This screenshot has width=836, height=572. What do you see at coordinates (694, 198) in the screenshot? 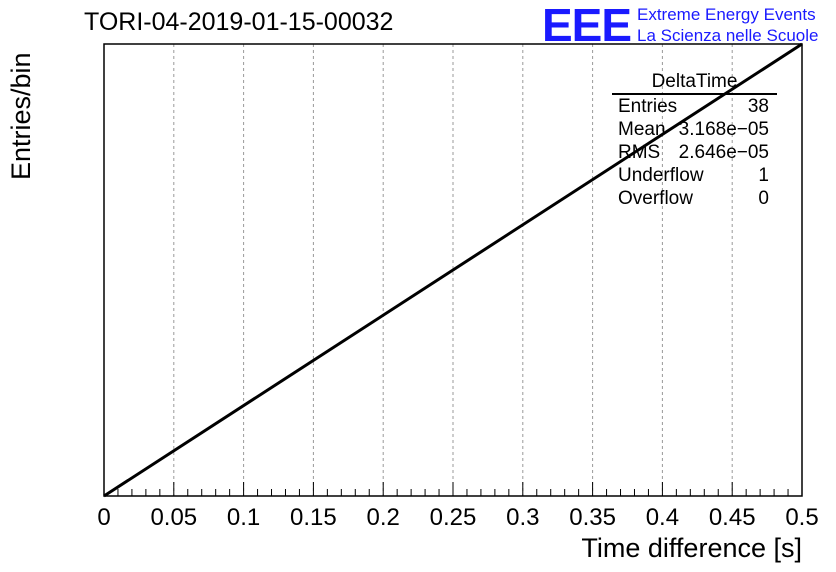
I see `stats-row-overflow: Overflow 0` at bounding box center [694, 198].